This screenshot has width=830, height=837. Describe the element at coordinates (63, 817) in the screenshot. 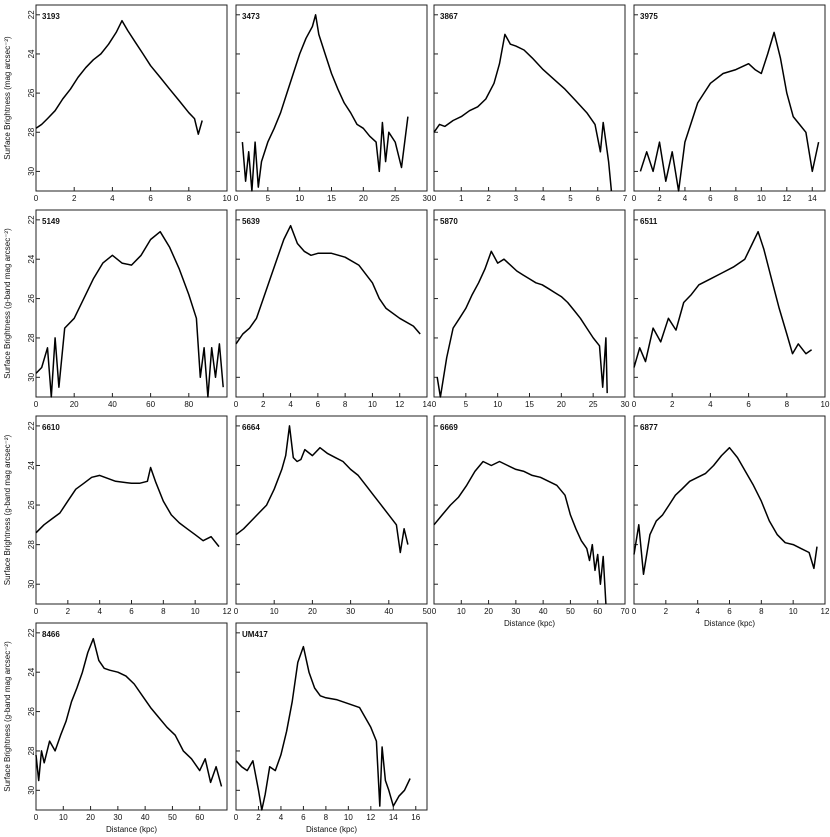

I see `x-tick-label-8466: 10` at that location.